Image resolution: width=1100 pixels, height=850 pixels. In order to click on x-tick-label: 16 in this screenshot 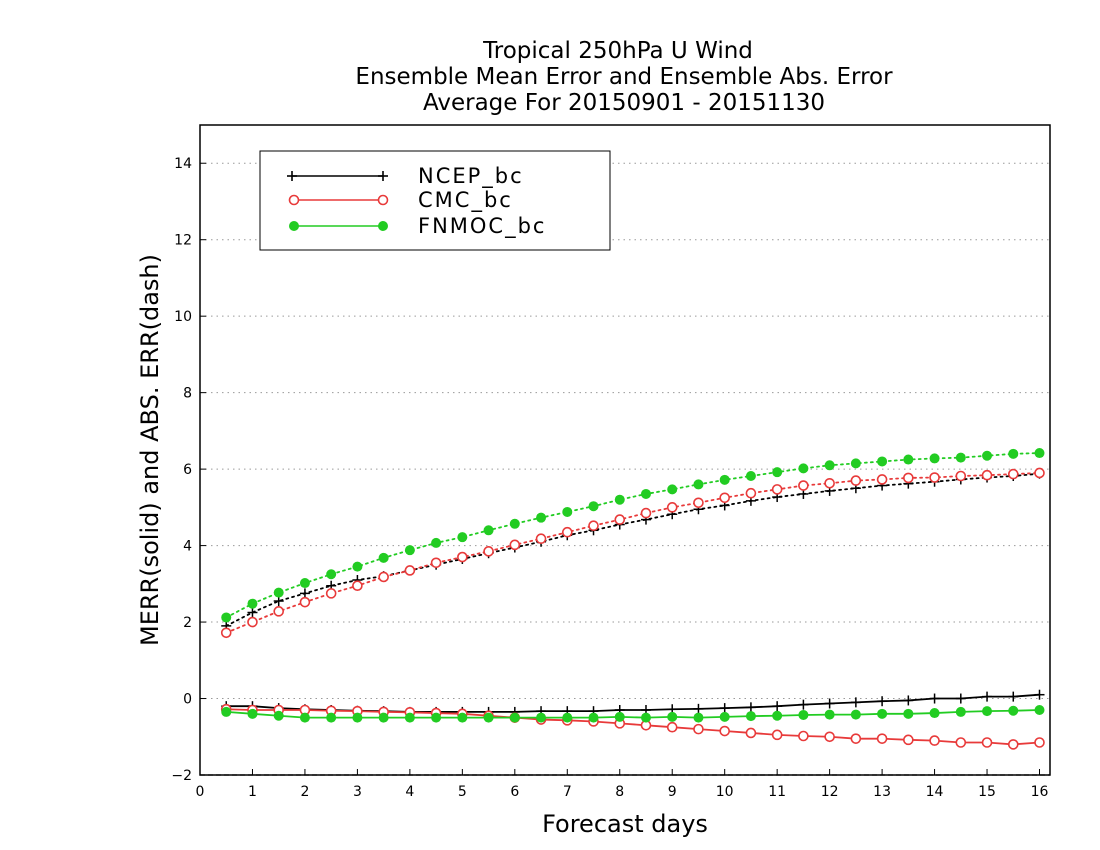, I will do `click(1040, 792)`.